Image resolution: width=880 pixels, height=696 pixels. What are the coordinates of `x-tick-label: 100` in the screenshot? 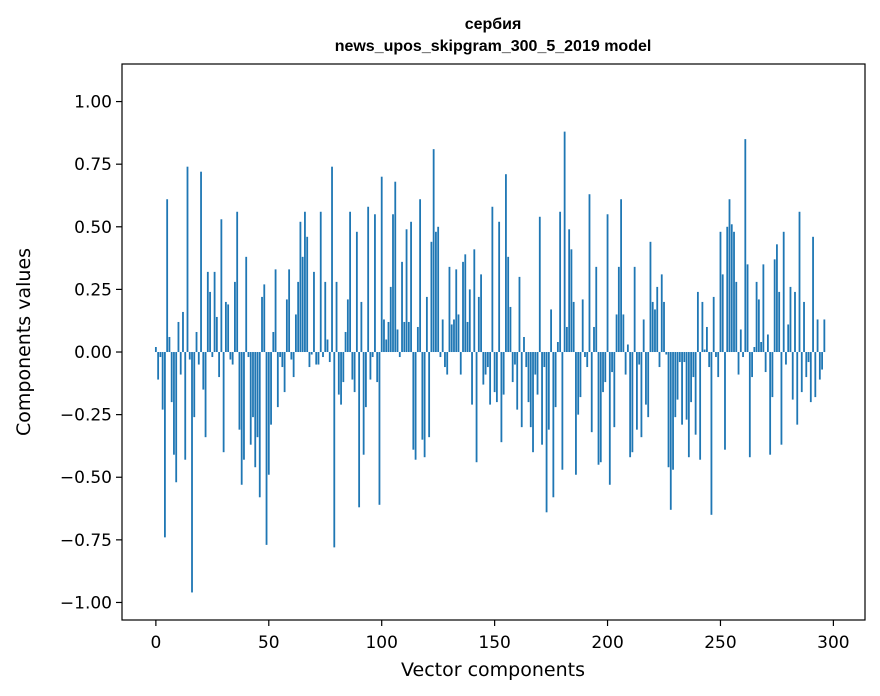 It's located at (381, 643).